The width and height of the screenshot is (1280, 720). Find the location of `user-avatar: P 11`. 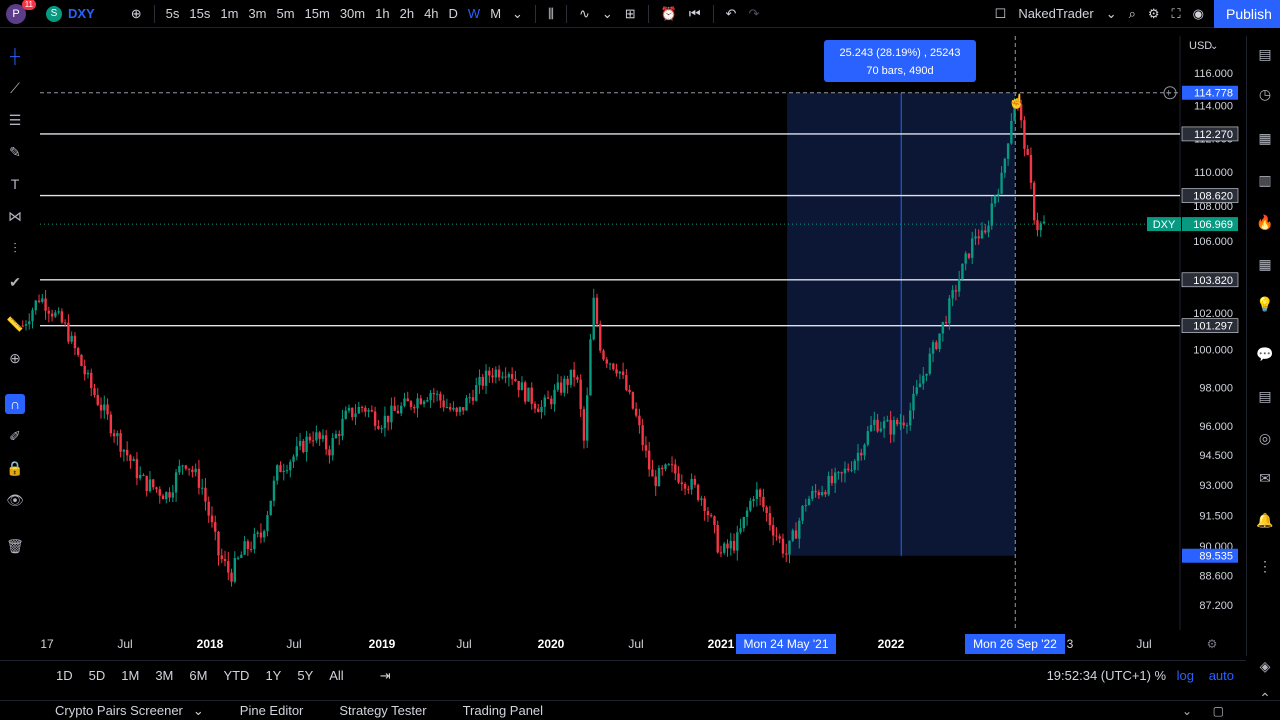

user-avatar: P 11 is located at coordinates (21, 12).